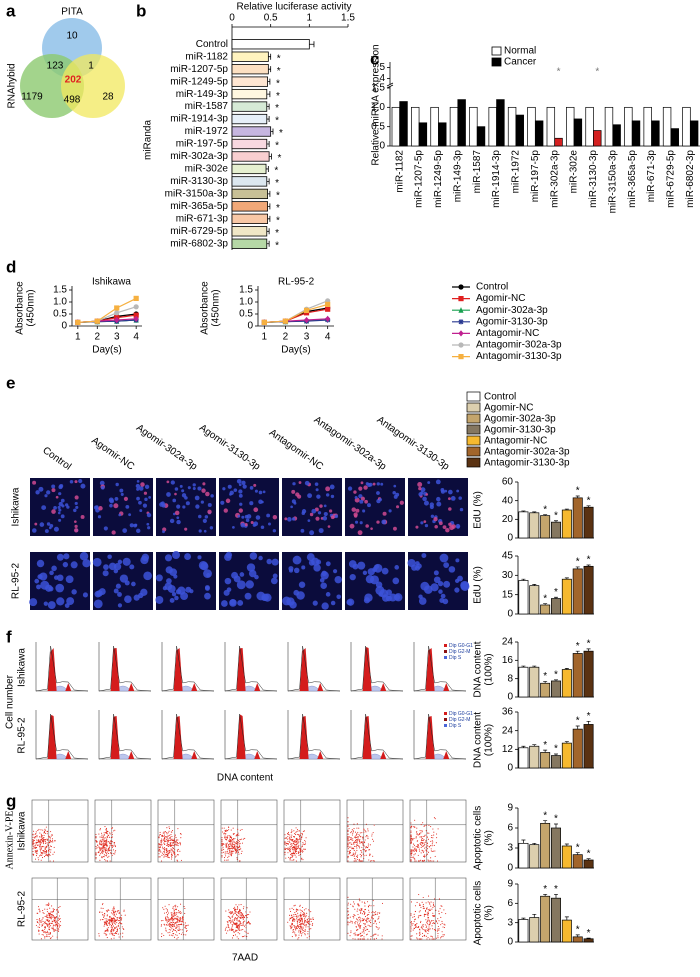 The image size is (700, 977). What do you see at coordinates (455, 658) in the screenshot?
I see `flow-legend-label: Dip S` at bounding box center [455, 658].